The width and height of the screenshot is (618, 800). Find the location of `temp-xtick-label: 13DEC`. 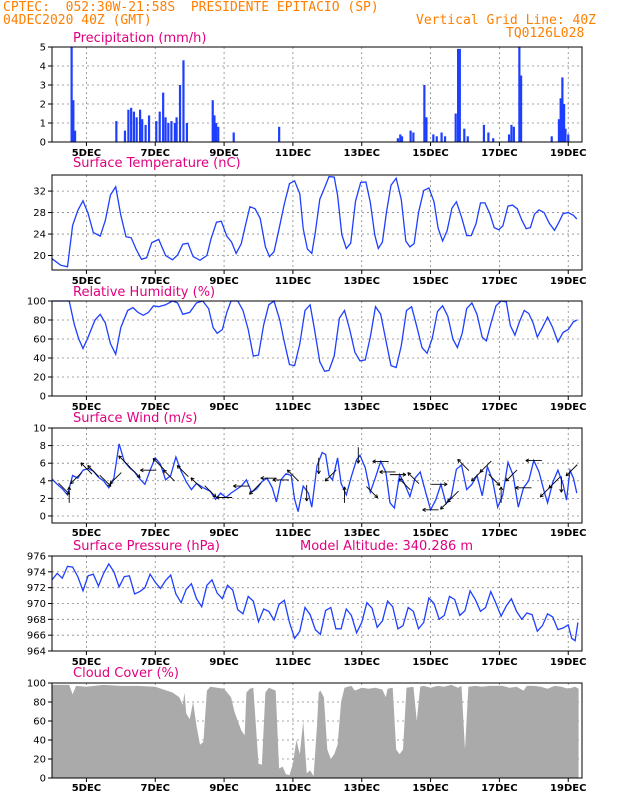

temp-xtick-label: 13DEC is located at coordinates (362, 281).